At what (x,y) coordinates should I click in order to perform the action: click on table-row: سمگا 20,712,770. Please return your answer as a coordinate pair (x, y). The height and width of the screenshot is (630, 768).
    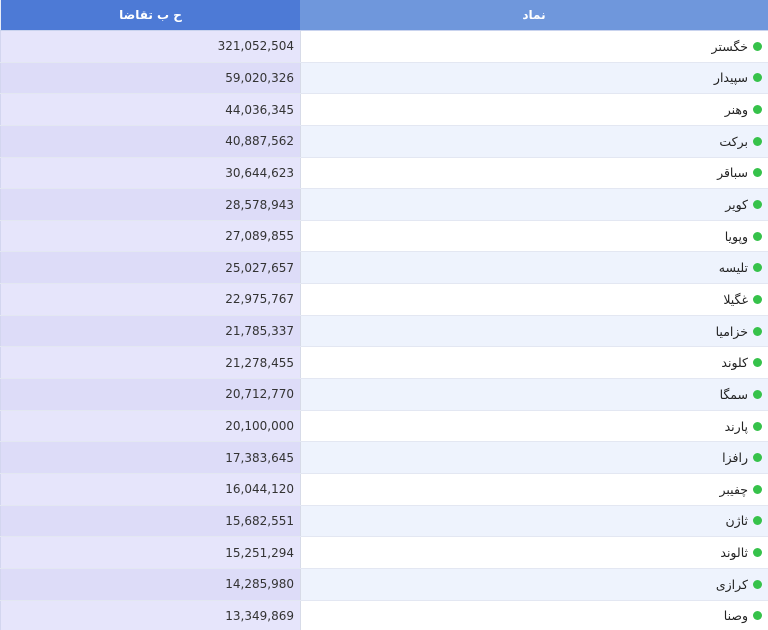
    Looking at the image, I should click on (384, 395).